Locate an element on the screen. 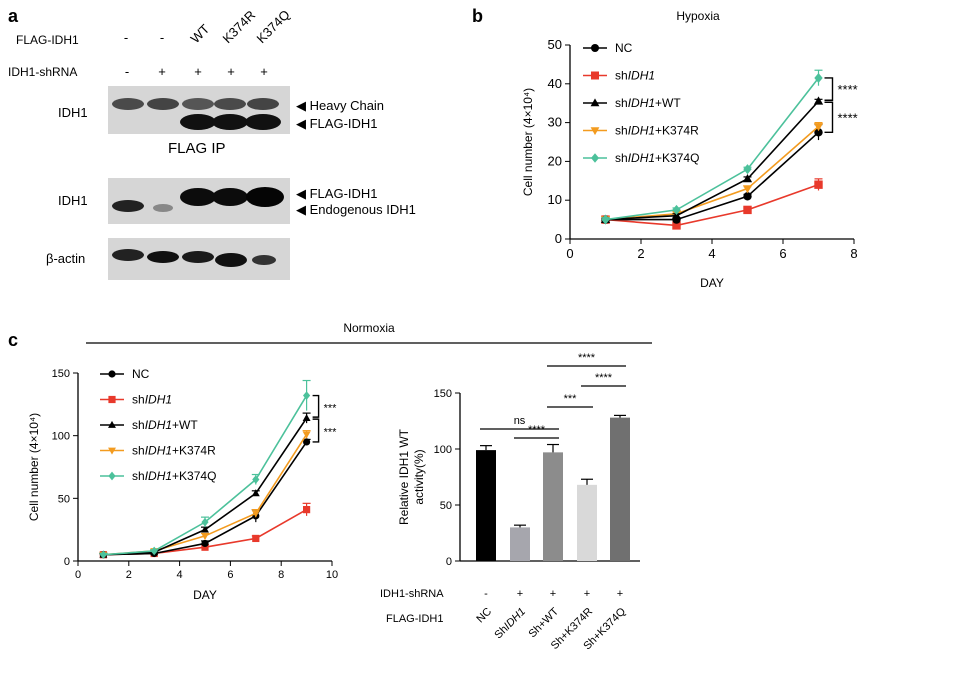  sig-1-bracket is located at coordinates (316, 406).